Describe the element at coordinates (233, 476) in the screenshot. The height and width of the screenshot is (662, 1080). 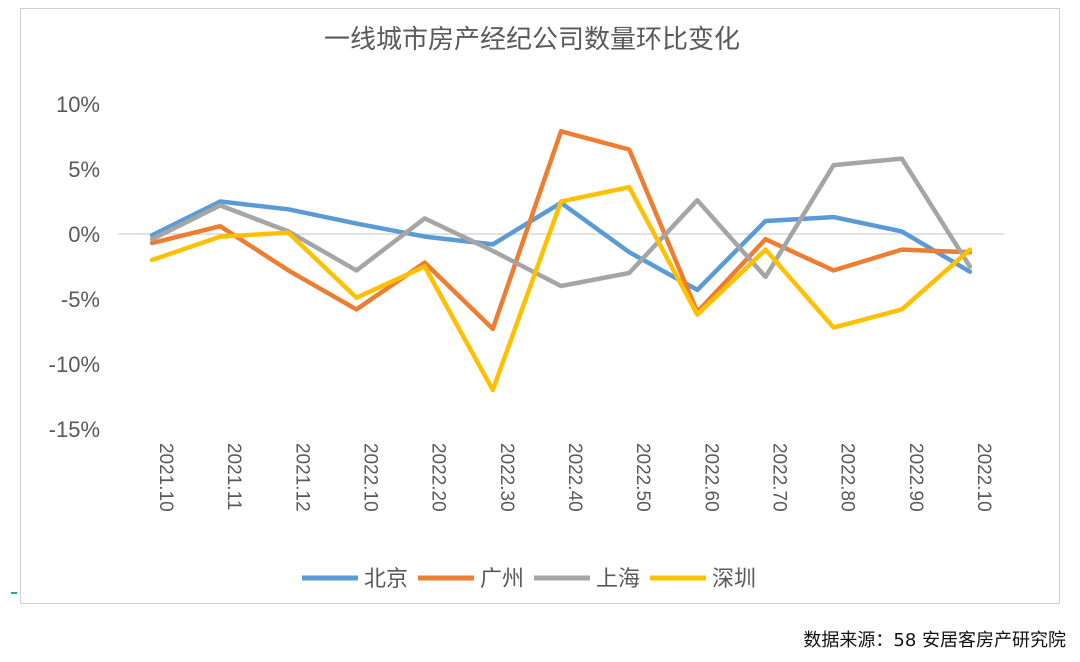
I see `x-tick-label: 2021.11` at that location.